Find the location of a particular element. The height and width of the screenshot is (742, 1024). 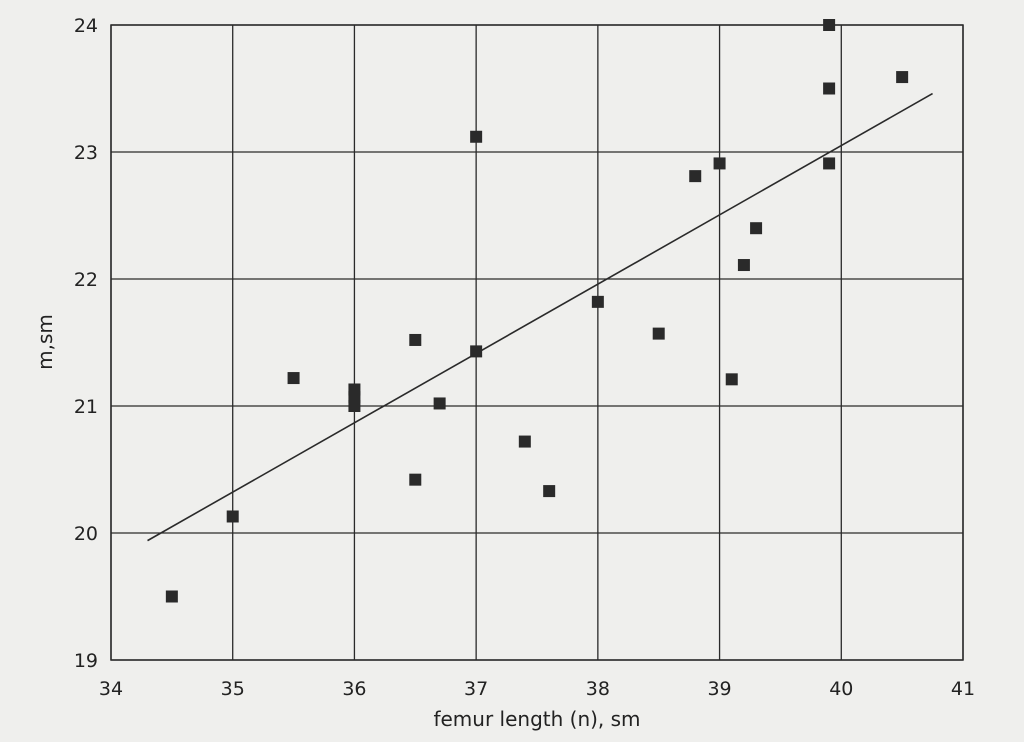

y-tick-label: 20 is located at coordinates (86, 534).